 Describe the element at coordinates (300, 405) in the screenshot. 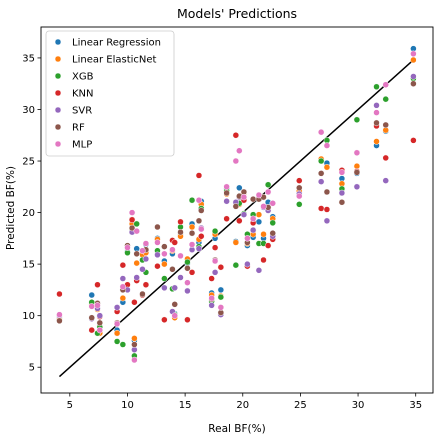

I see `x-tick-label: 25` at that location.